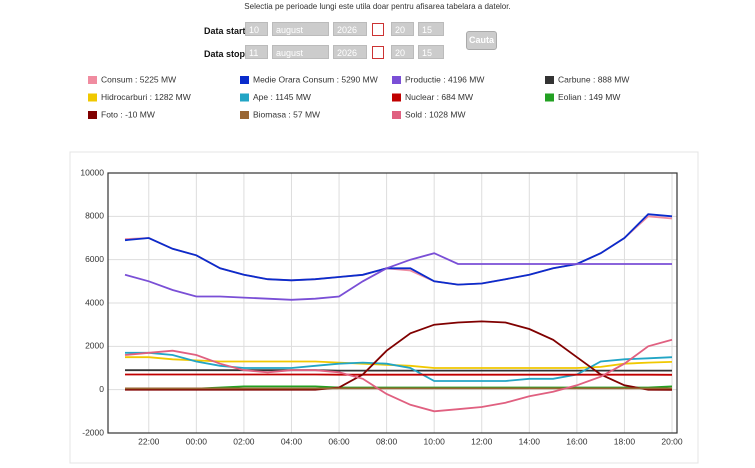  What do you see at coordinates (149, 441) in the screenshot?
I see `x-tick-label: 22:00` at bounding box center [149, 441].